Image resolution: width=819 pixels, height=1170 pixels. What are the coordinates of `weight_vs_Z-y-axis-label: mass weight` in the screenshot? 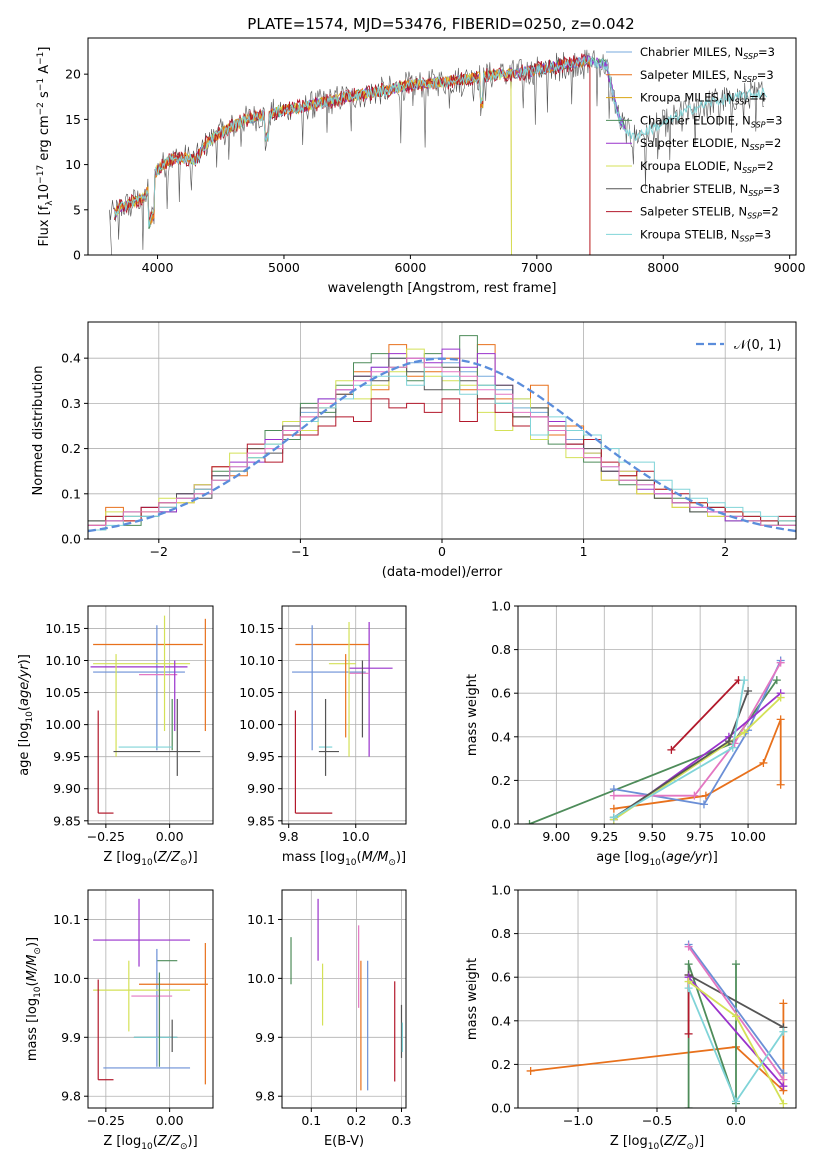 It's located at (472, 999).